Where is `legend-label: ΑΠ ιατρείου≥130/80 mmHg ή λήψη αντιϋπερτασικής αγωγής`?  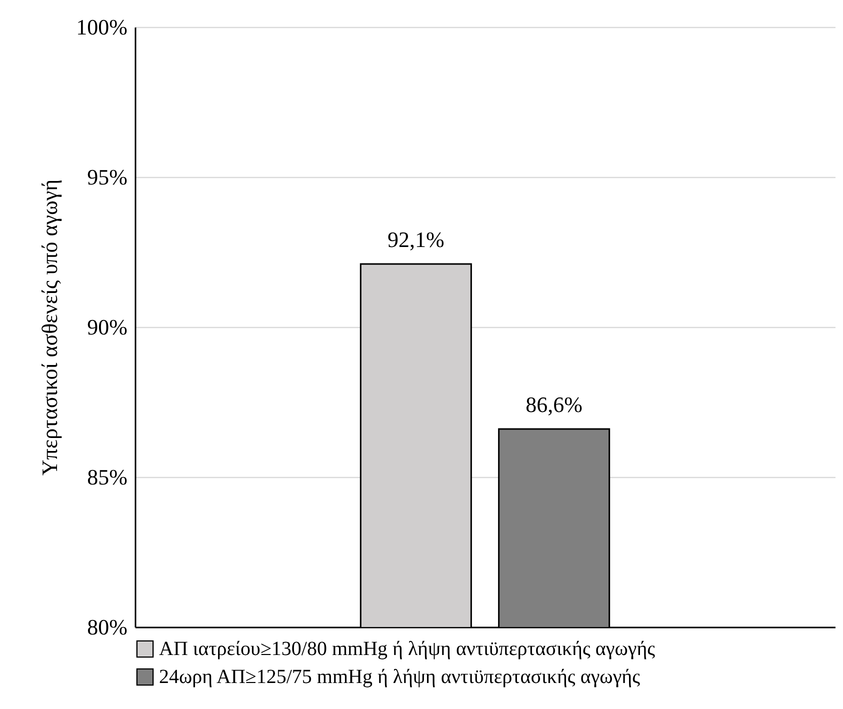 legend-label: ΑΠ ιατρείου≥130/80 mmHg ή λήψη αντιϋπερτασικής αγωγής is located at coordinates (407, 649).